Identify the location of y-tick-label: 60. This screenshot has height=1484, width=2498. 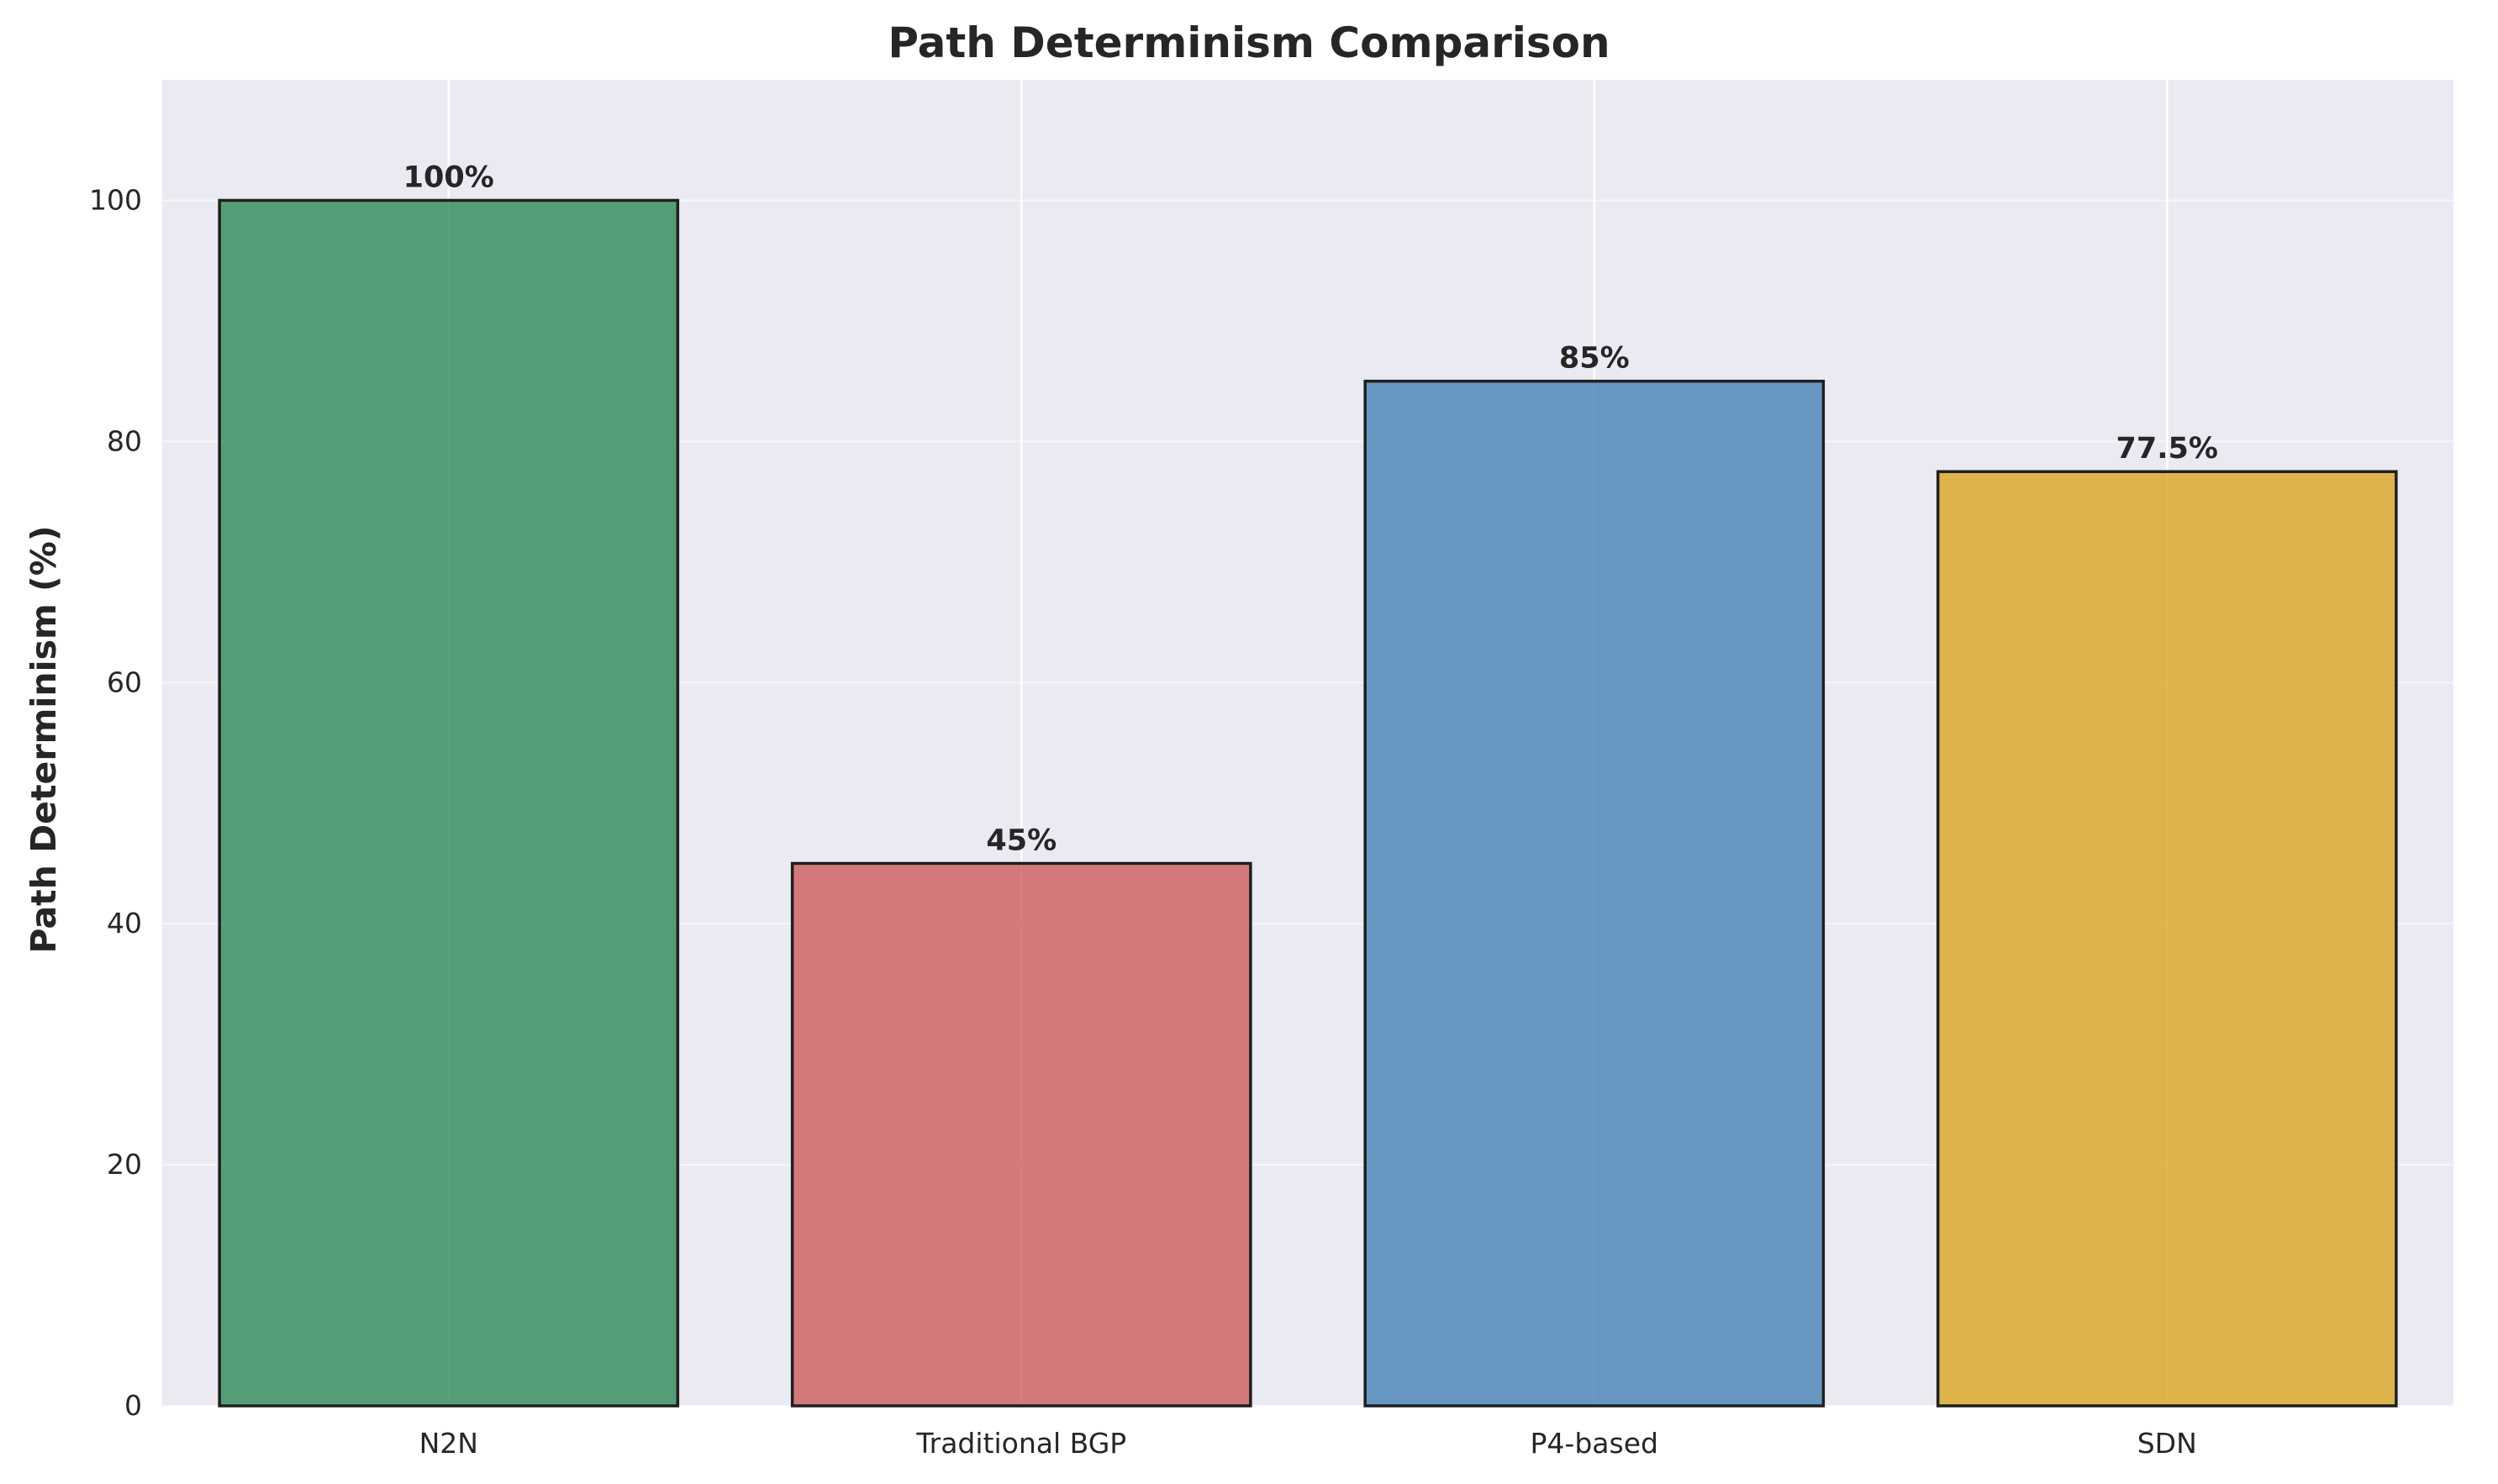
(125, 682).